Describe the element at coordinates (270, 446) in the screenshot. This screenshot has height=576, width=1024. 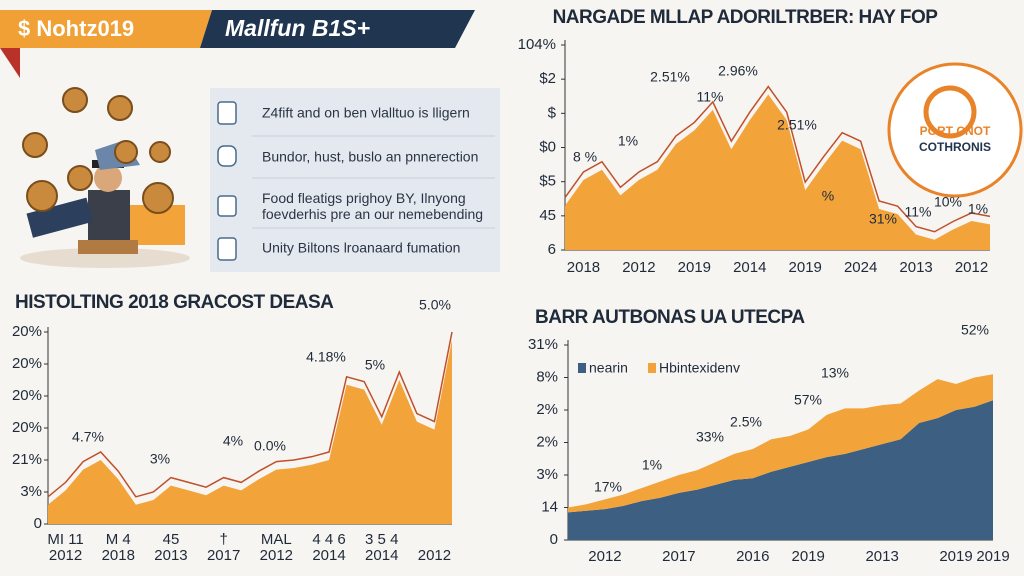
I see `annotation: 0.0%` at that location.